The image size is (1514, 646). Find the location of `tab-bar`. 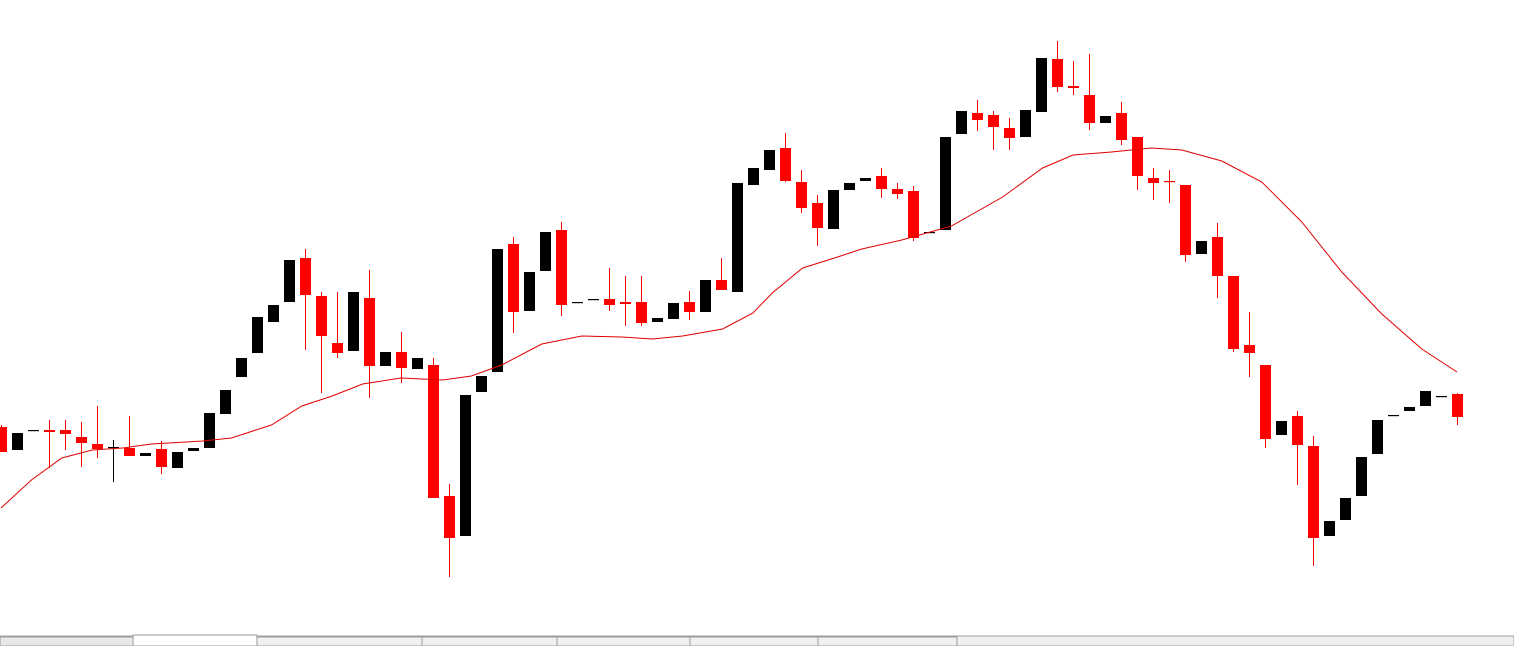

tab-bar is located at coordinates (757, 640).